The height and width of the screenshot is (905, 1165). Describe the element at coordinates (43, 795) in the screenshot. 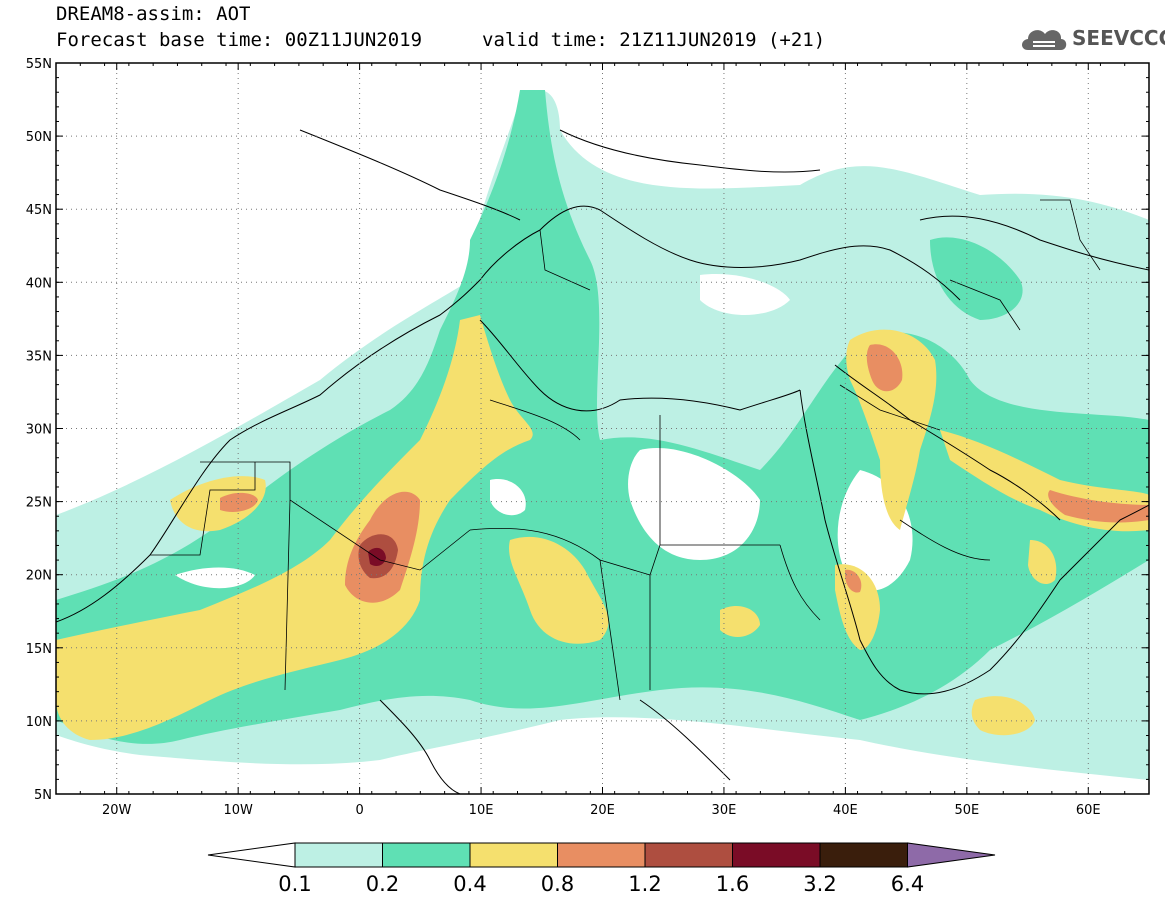

I see `lat-label: 5N` at that location.